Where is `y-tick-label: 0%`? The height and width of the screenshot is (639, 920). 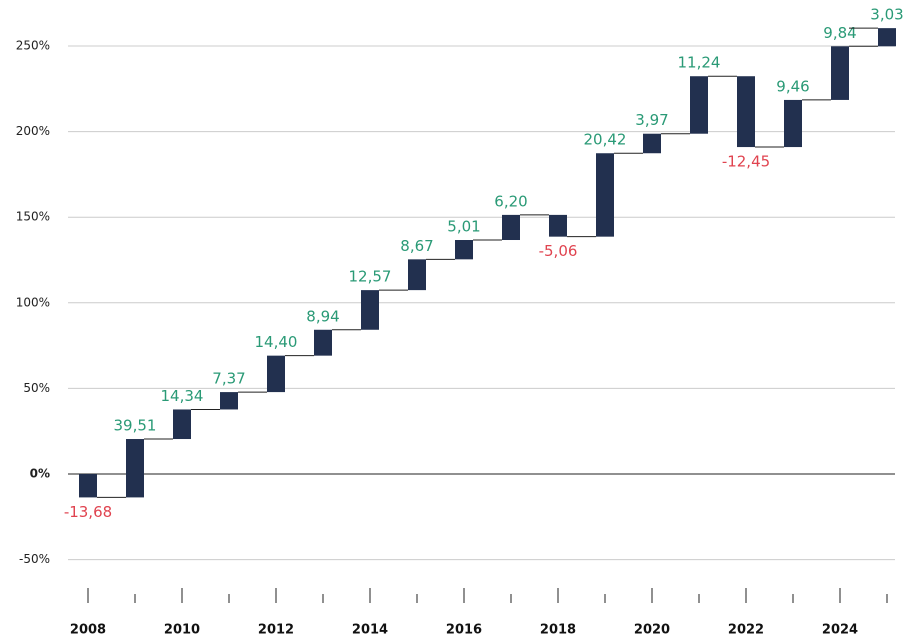
y-tick-label: 0% is located at coordinates (40, 473).